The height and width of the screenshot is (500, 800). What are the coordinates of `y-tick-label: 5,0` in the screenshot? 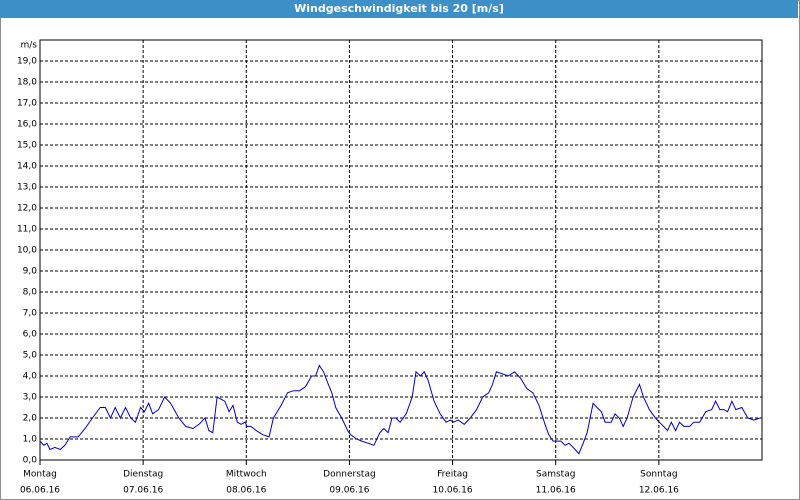 It's located at (30, 356).